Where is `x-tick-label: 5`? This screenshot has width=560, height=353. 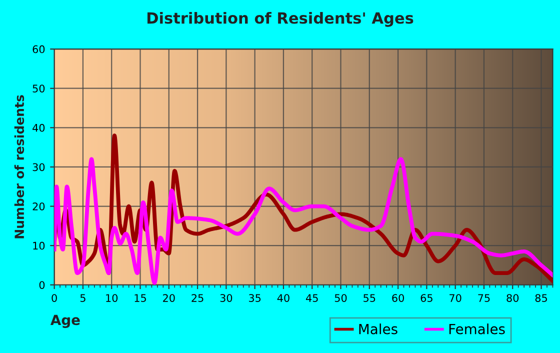 x-tick-label: 5 is located at coordinates (83, 298).